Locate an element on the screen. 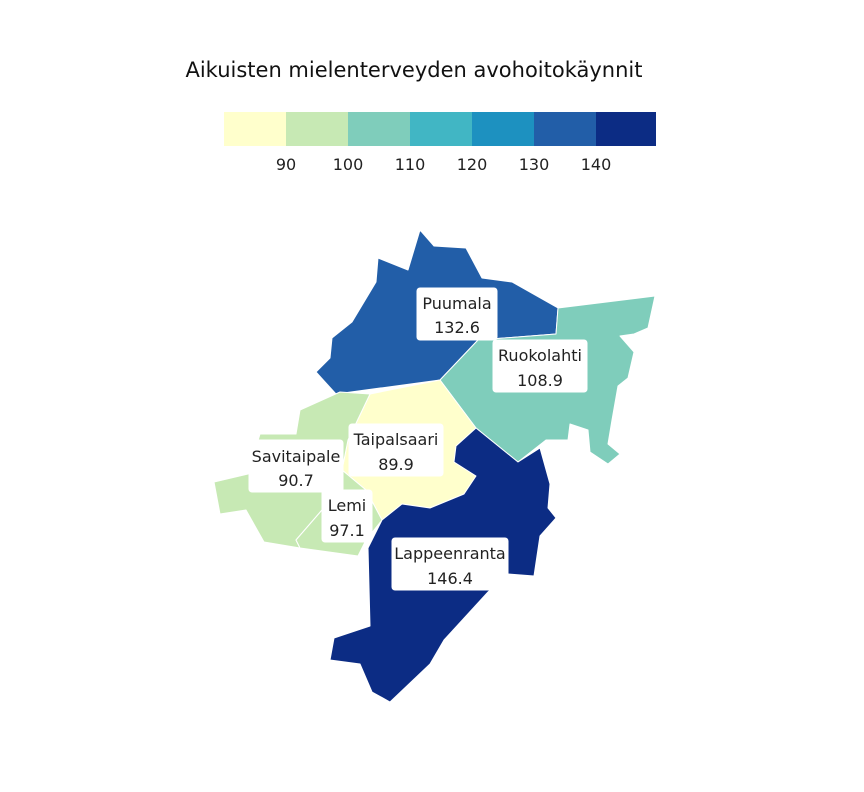  region-name: Lemi is located at coordinates (347, 505).